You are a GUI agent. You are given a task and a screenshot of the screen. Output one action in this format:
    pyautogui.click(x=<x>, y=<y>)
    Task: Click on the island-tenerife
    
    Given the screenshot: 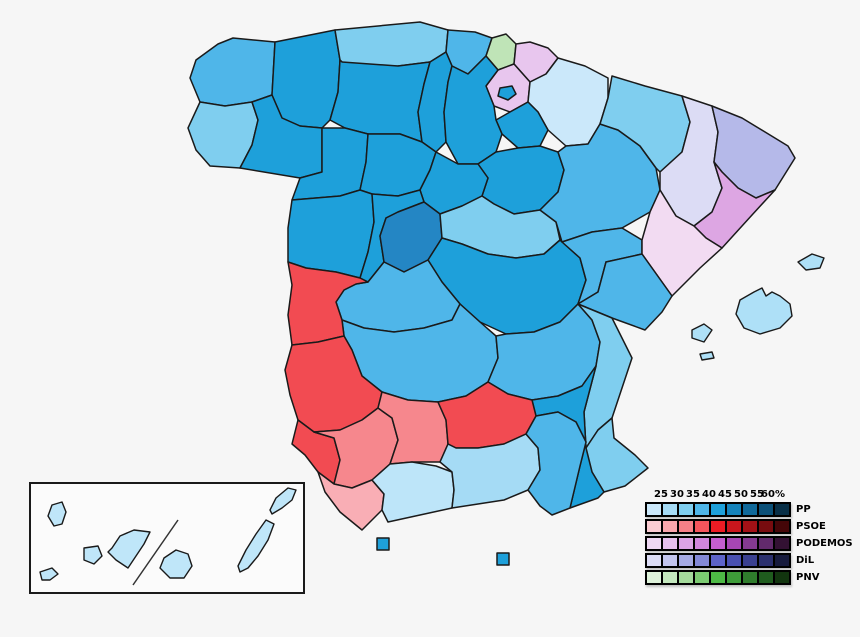 What is the action you would take?
    pyautogui.click(x=129, y=549)
    